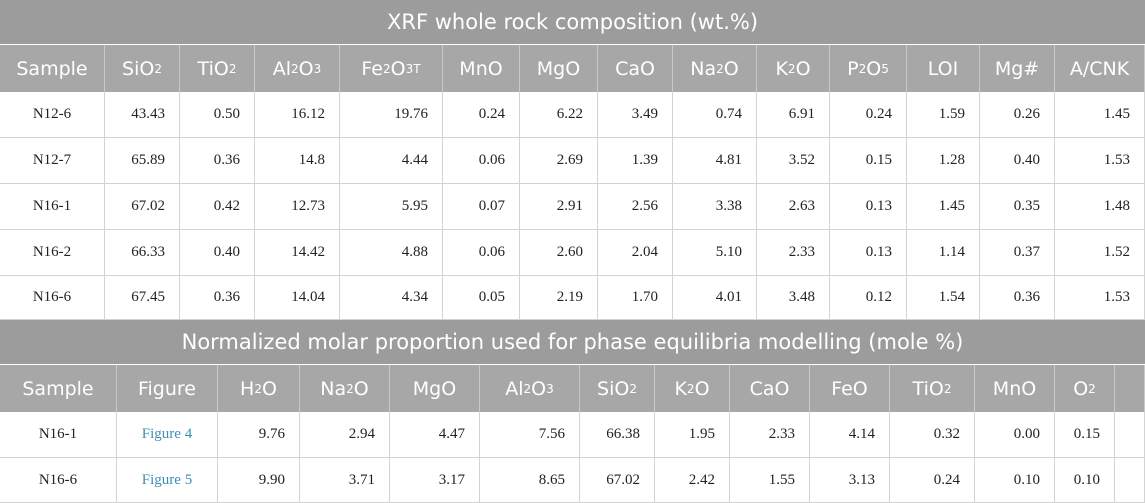 This screenshot has height=503, width=1145. Describe the element at coordinates (801, 160) in the screenshot. I see `cell-text: 3.52` at that location.